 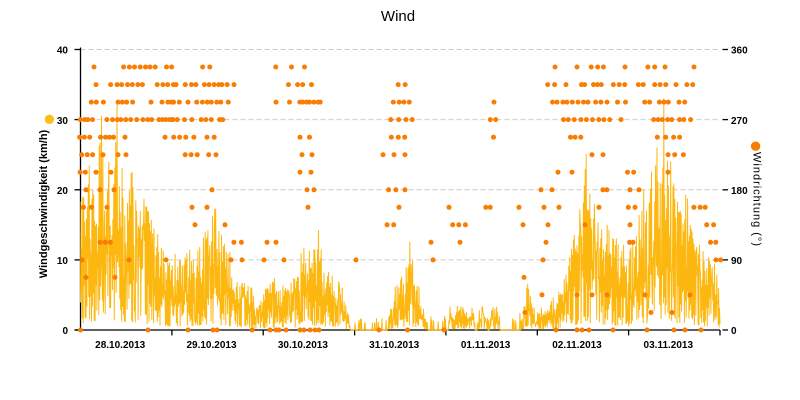 I want to click on svg-text: 10, so click(x=63, y=261).